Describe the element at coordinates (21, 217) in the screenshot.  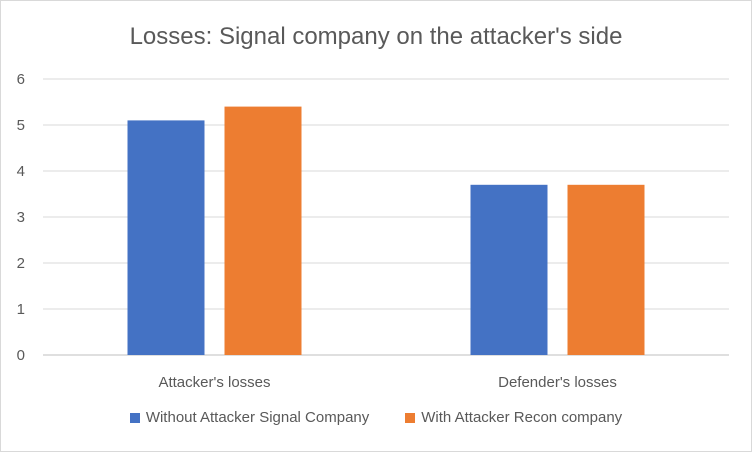
I see `y-tick-label: 3` at that location.